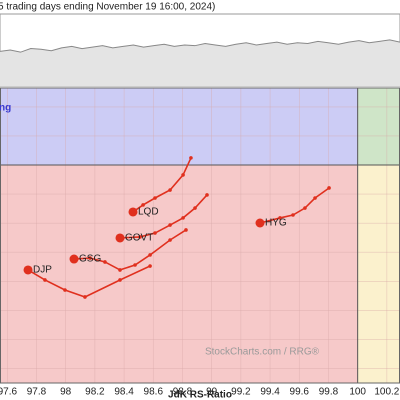  What do you see at coordinates (212, 392) in the screenshot?
I see `x-tick-label: 99` at bounding box center [212, 392].